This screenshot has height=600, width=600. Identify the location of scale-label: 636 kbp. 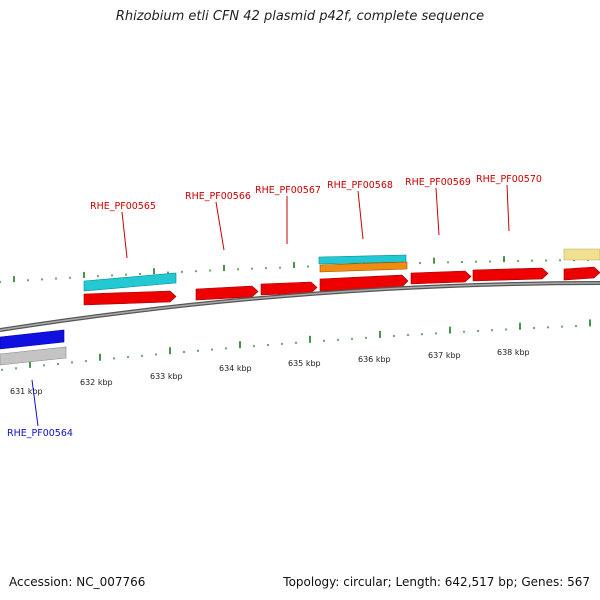
(374, 359).